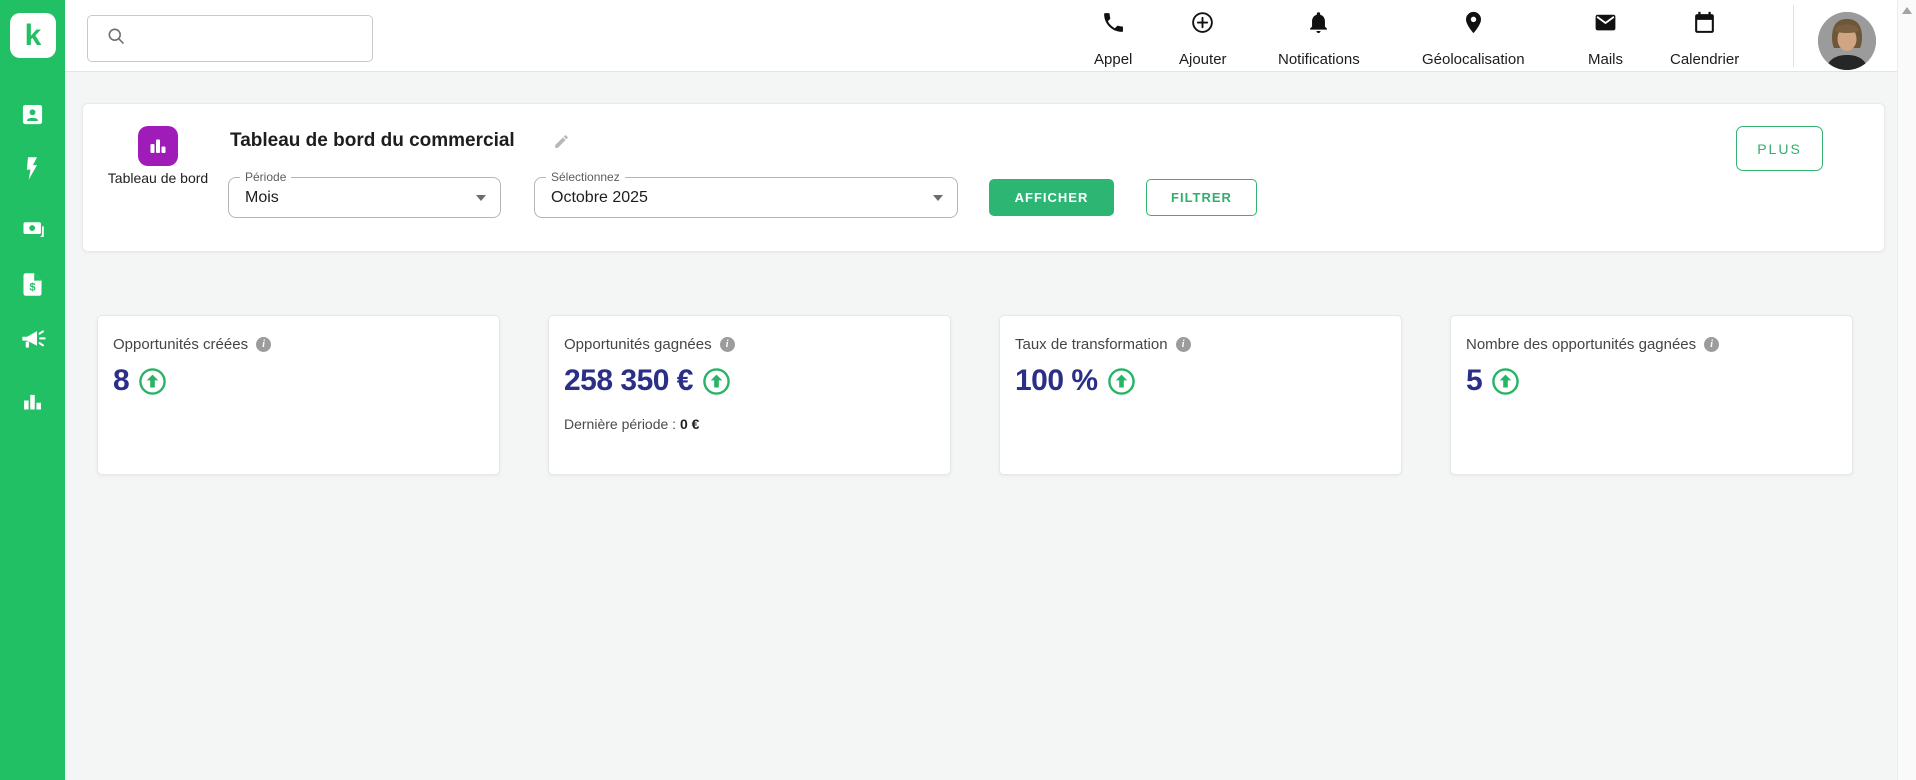 This screenshot has width=1916, height=780. What do you see at coordinates (1201, 197) in the screenshot?
I see `filtrer-button: FILTRER` at bounding box center [1201, 197].